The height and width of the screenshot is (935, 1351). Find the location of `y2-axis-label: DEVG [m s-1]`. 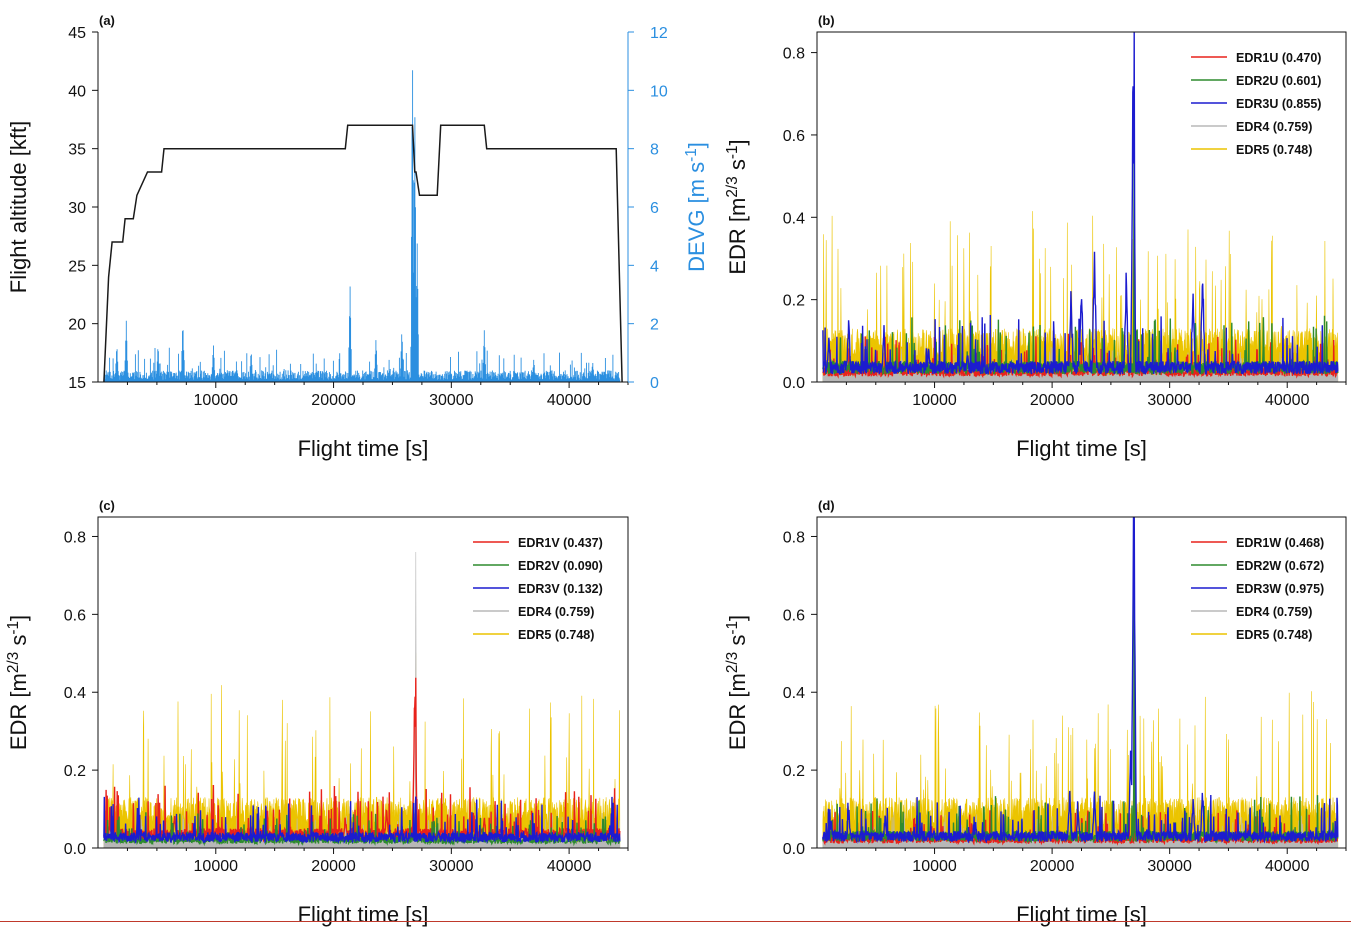

y2-axis-label: DEVG [m s-1] is located at coordinates (696, 207).